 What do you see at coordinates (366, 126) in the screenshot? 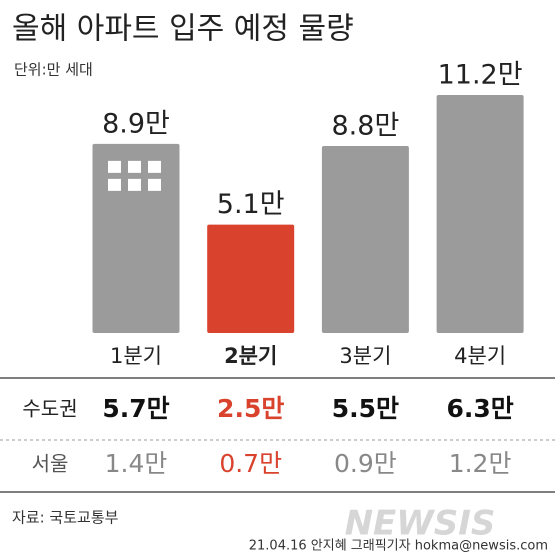
I see `value-label: 8.8만` at bounding box center [366, 126].